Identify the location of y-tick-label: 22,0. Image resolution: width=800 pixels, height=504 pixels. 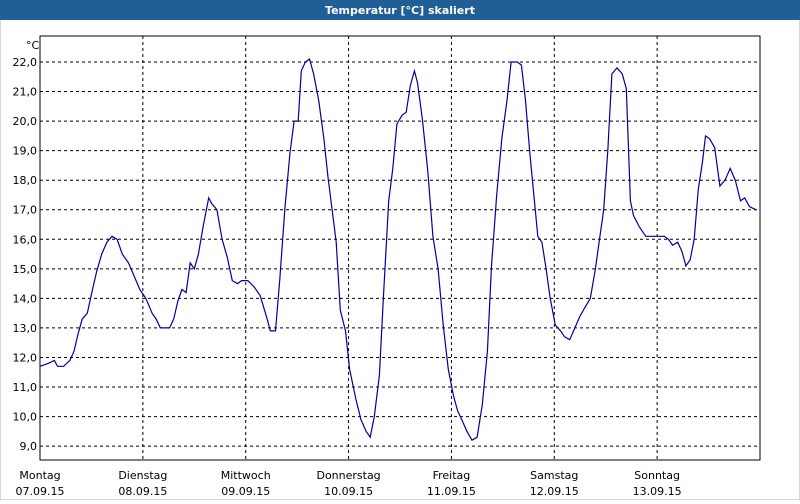
(25, 62).